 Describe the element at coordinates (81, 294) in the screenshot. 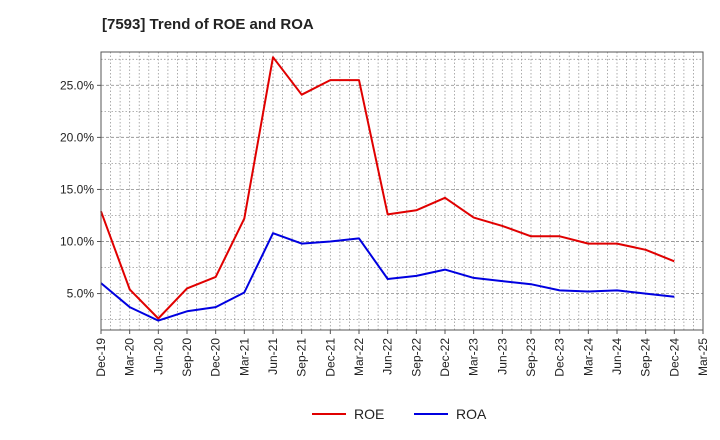

I see `y-tick-label: 5.0%` at that location.